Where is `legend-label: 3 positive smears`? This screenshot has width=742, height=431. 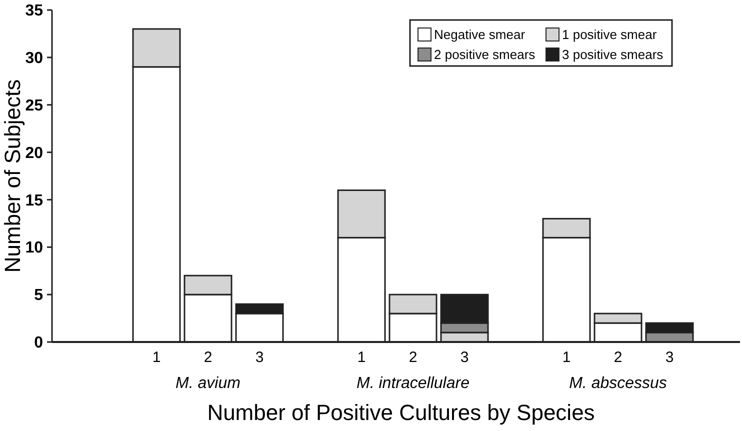
legend-label: 3 positive smears is located at coordinates (613, 54).